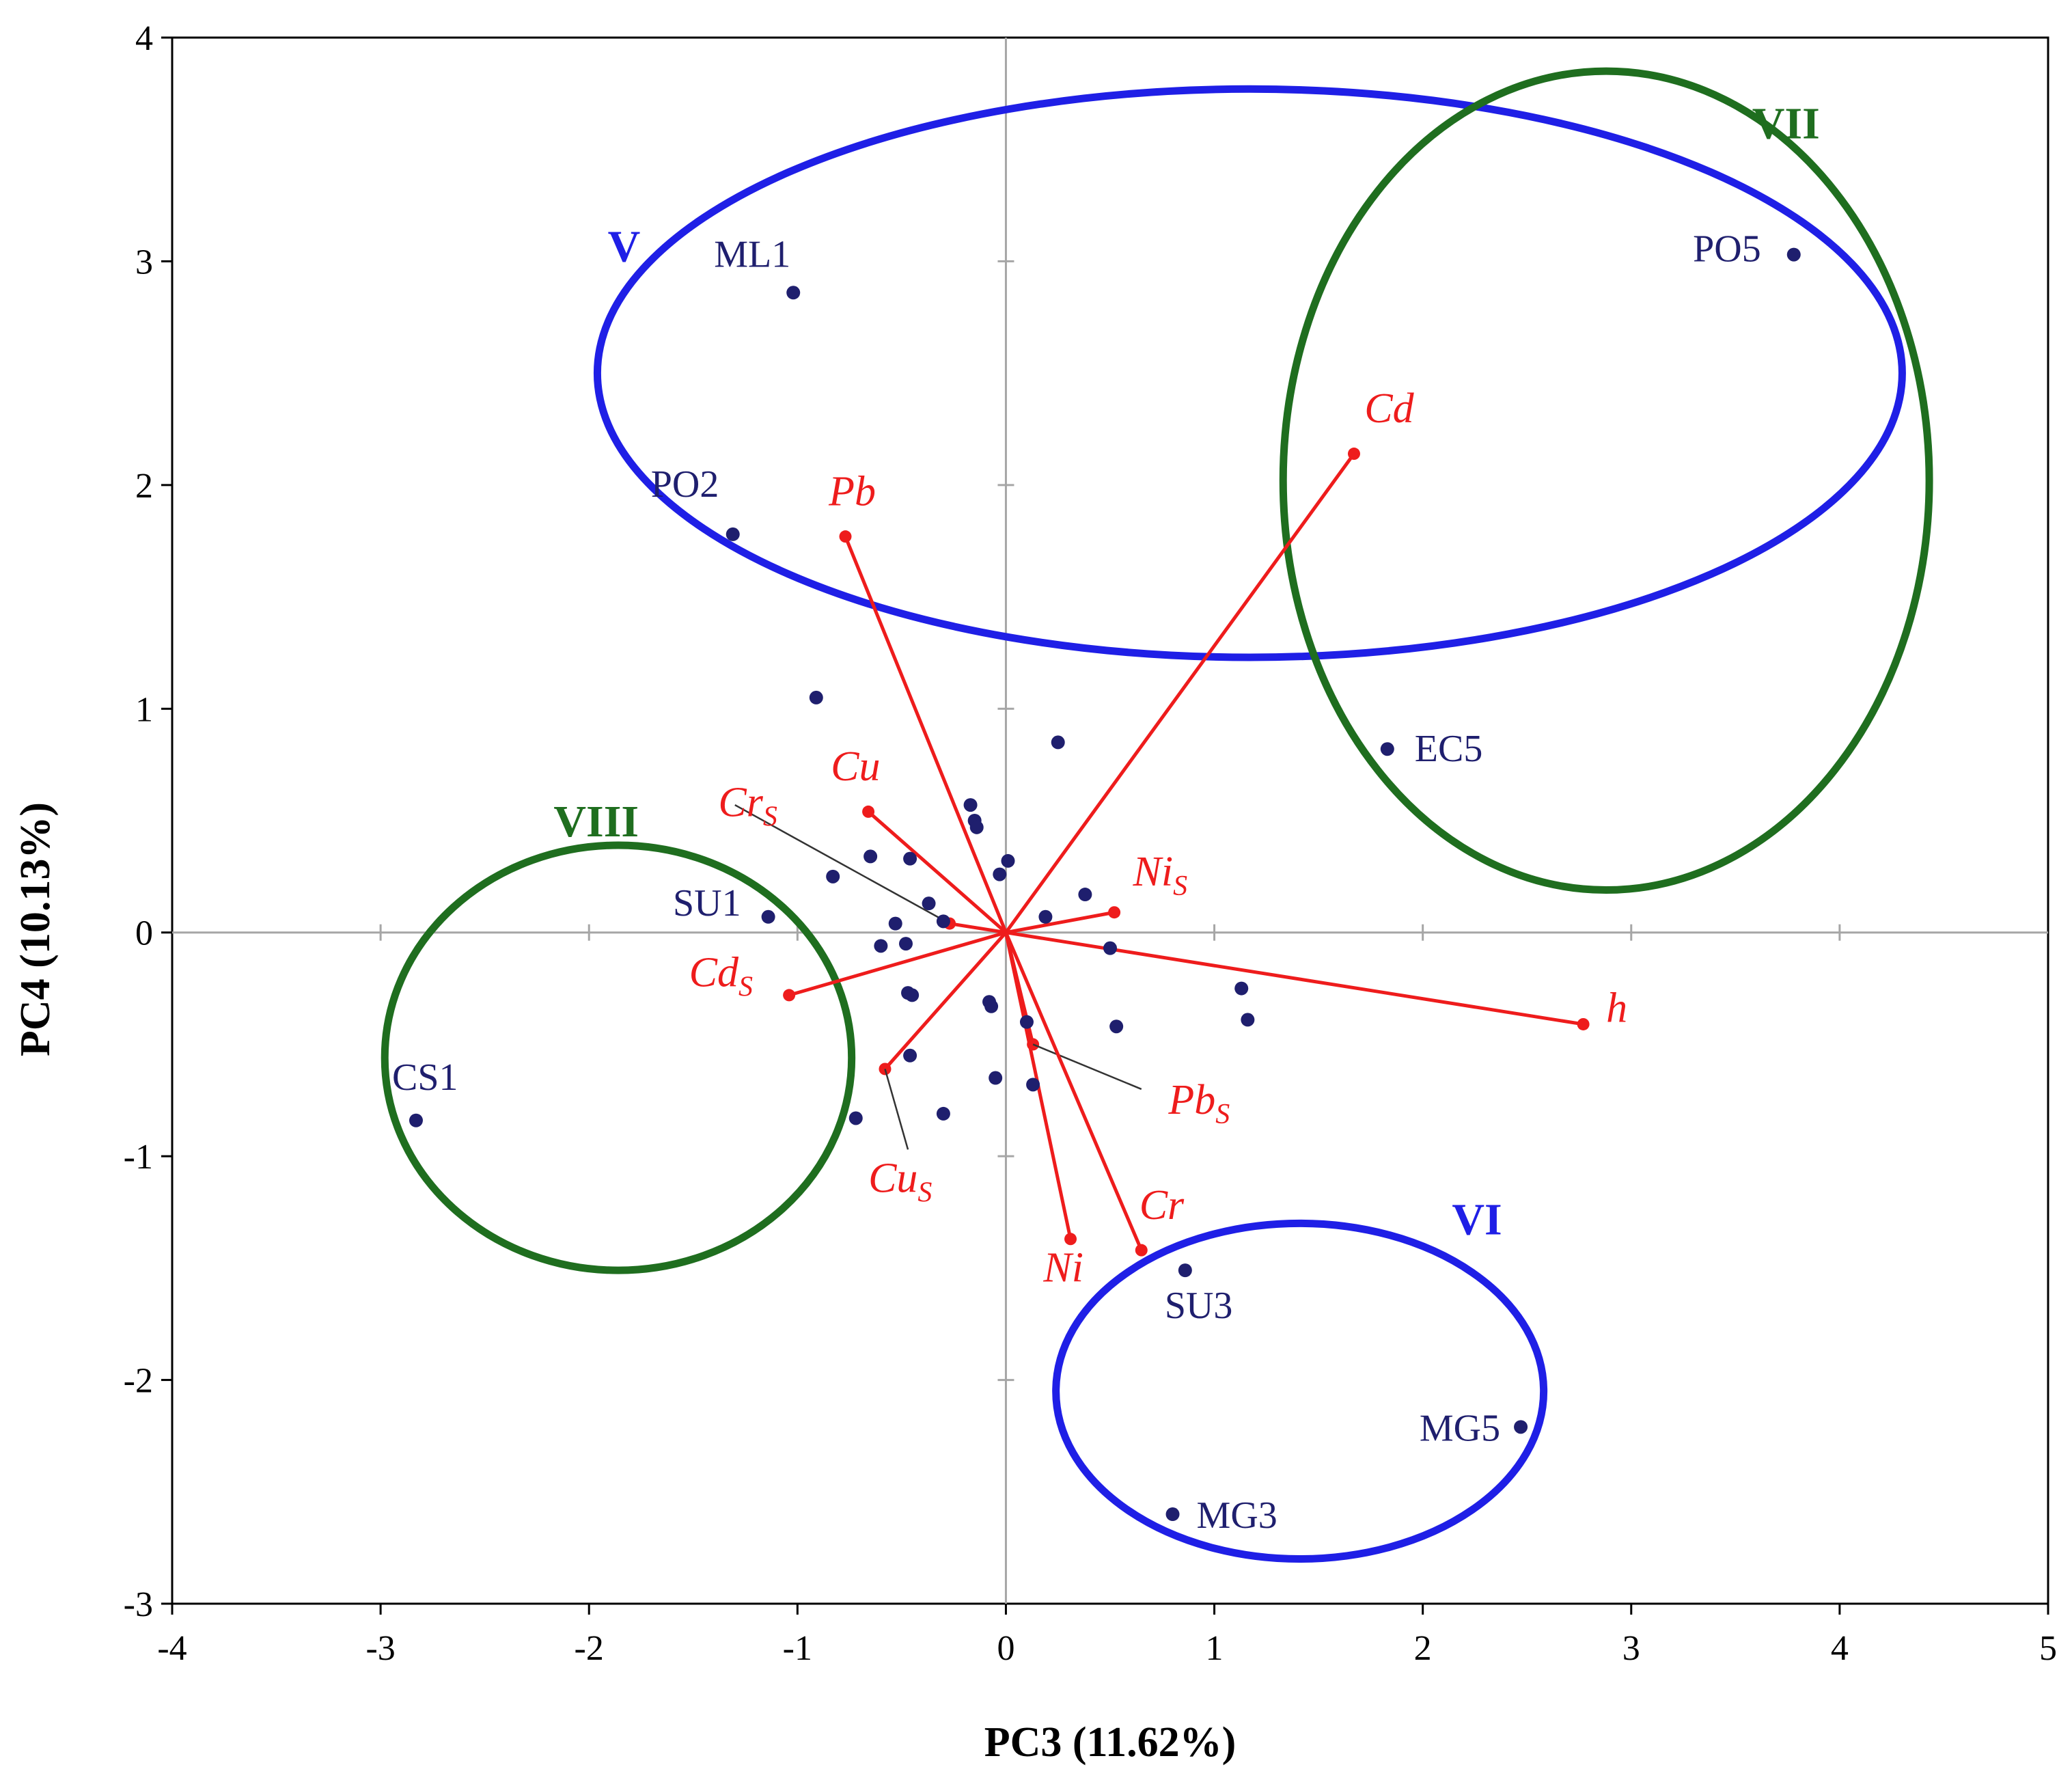 This screenshot has width=2072, height=1767. Describe the element at coordinates (855, 767) in the screenshot. I see `vector-label-cu: Cu` at that location.